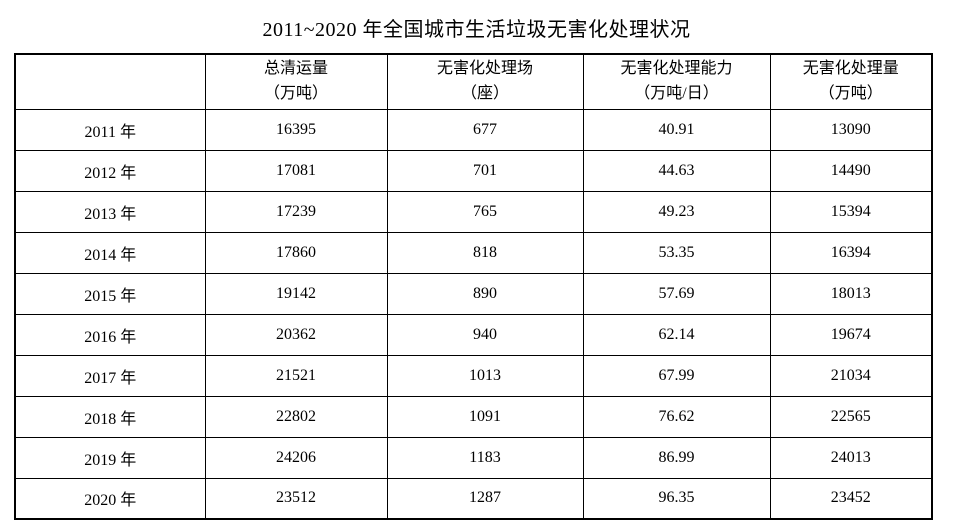 The height and width of the screenshot is (528, 953). I want to click on year-cell: 2018 年, so click(110, 416).